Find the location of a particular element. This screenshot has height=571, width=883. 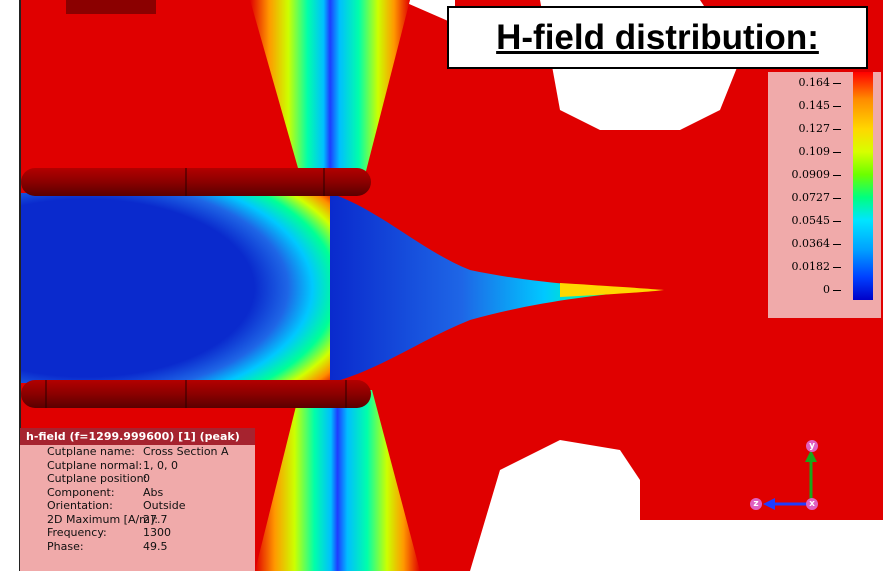

info-row: Cutplane normal: 1, 0, 0 is located at coordinates (112, 465).